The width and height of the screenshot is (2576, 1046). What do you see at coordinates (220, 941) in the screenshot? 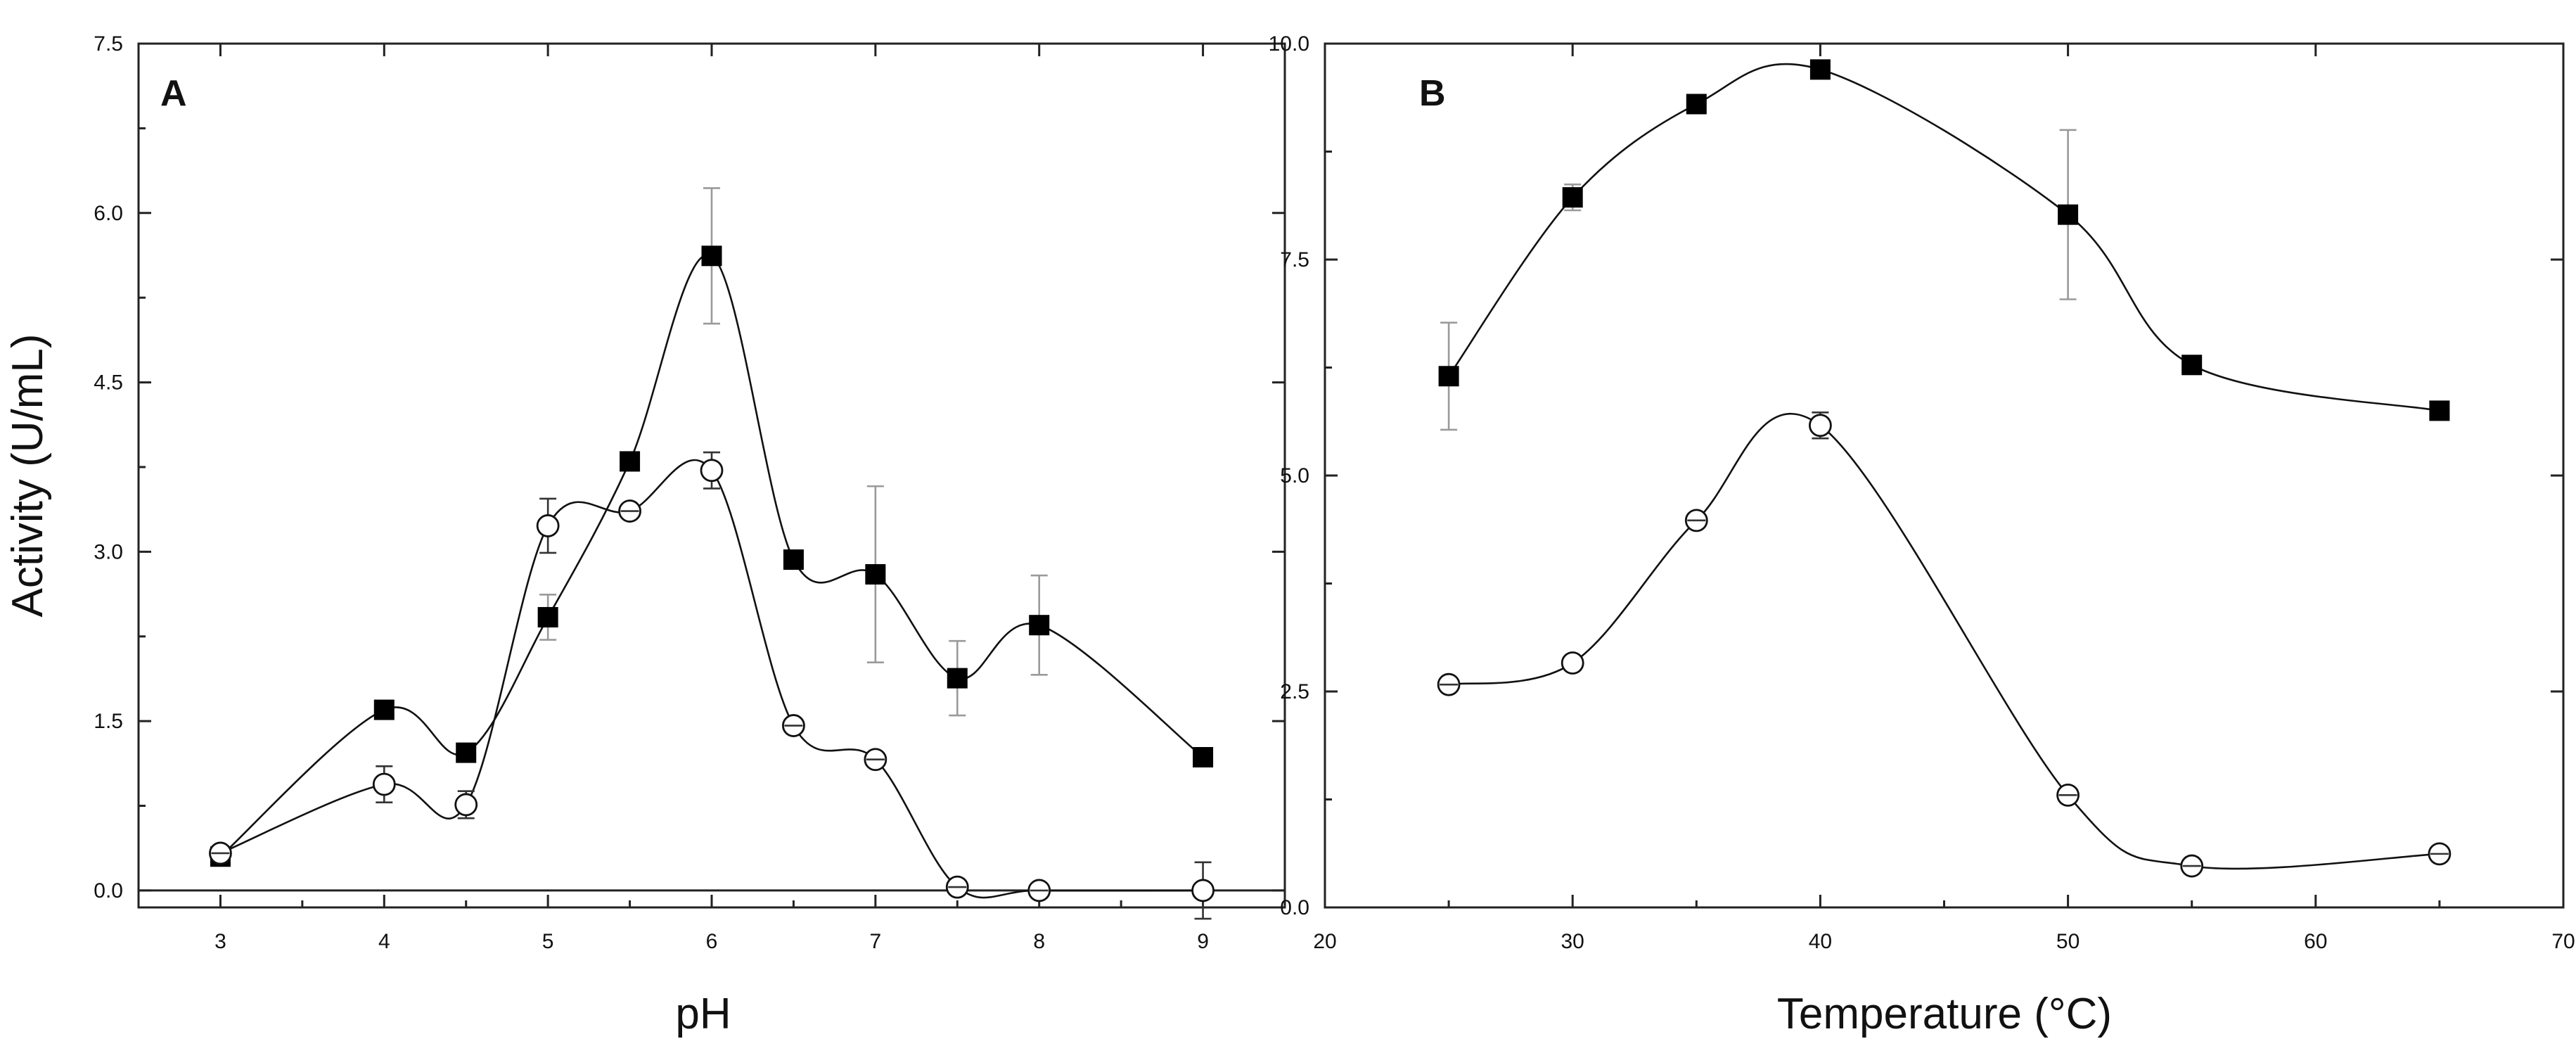
I see `panel-a-x-tick-label: 3` at bounding box center [220, 941].